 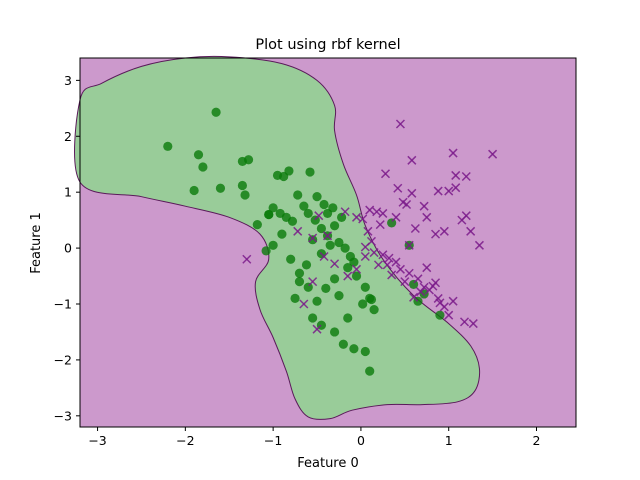 What do you see at coordinates (328, 463) in the screenshot?
I see `x-axis-label: Feature 0` at bounding box center [328, 463].